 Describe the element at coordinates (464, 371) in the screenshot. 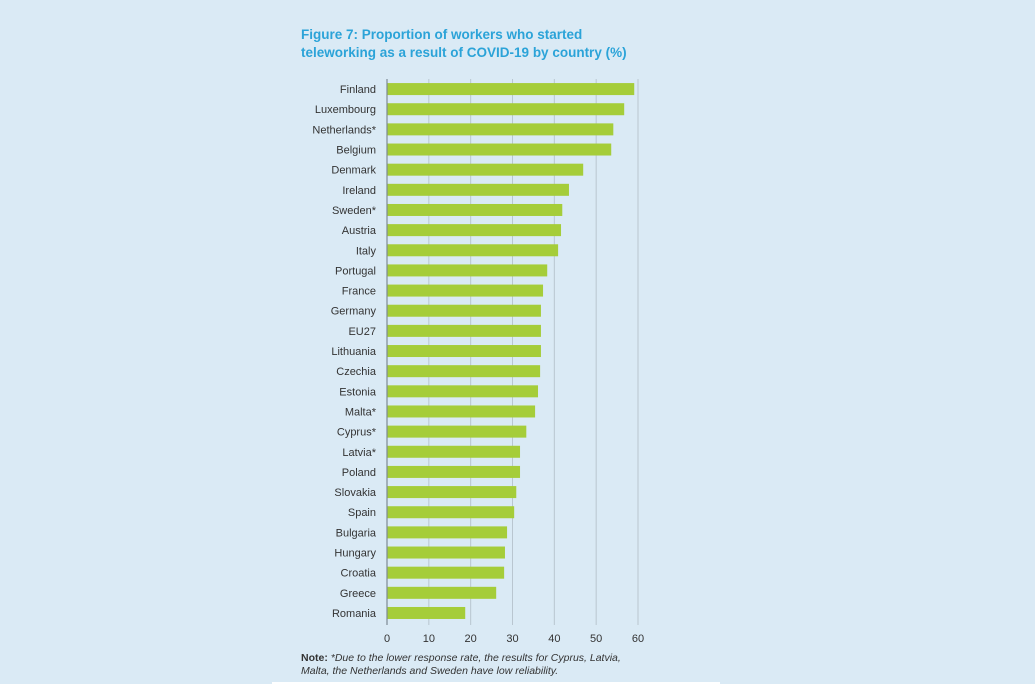

I see `bar-czechia` at that location.